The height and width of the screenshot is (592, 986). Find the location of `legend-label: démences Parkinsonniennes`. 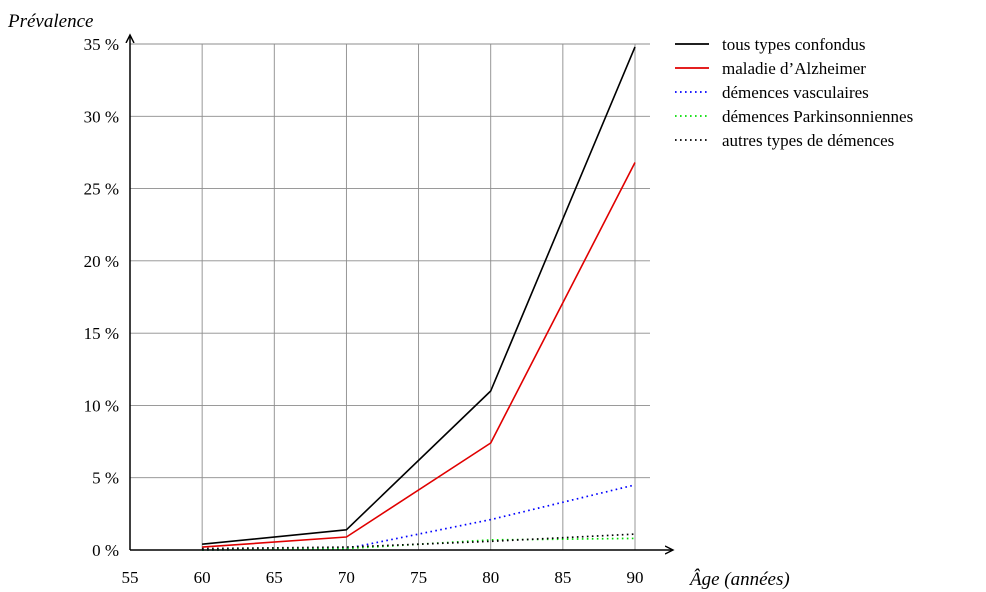

legend-label: démences Parkinsonniennes is located at coordinates (817, 116).